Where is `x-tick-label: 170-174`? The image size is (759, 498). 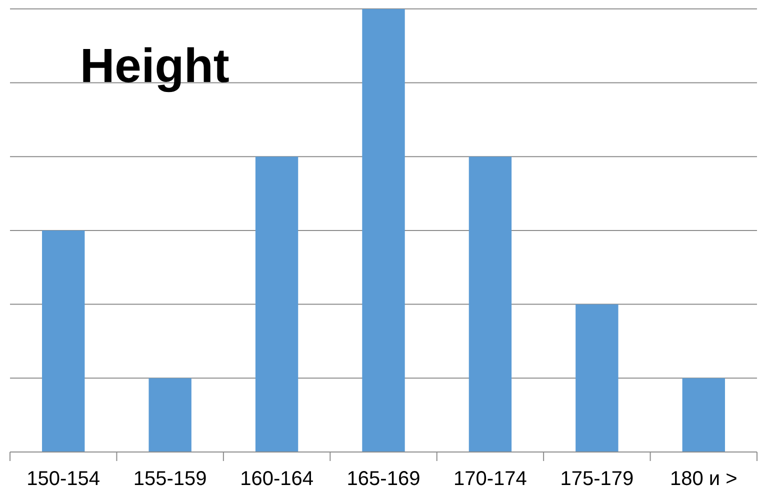 x-tick-label: 170-174 is located at coordinates (490, 479).